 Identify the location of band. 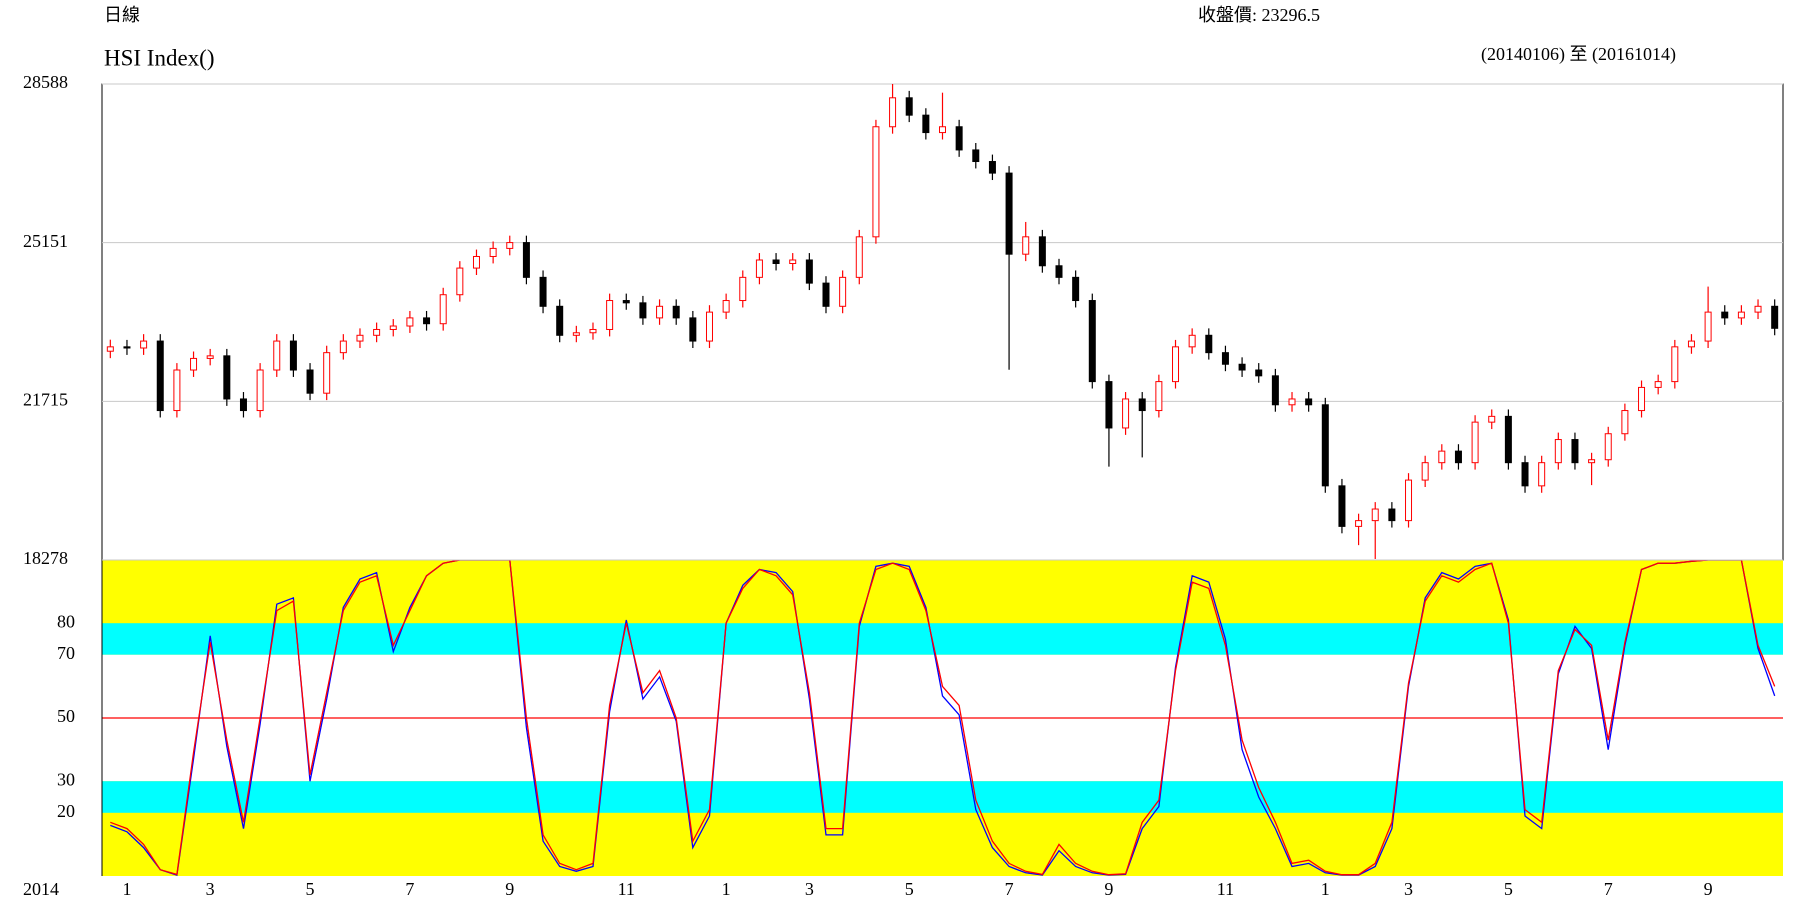
(942, 639).